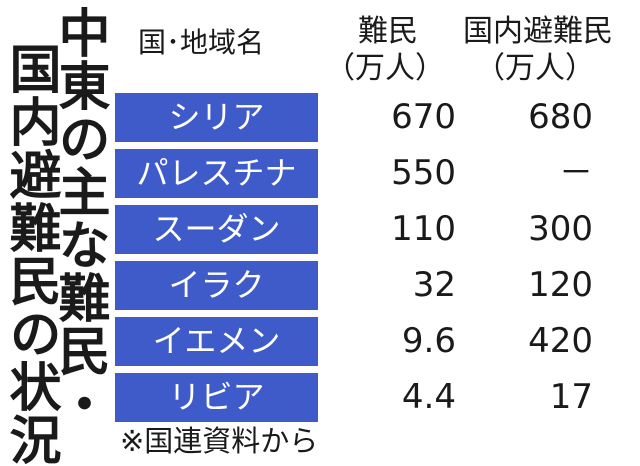  Describe the element at coordinates (201, 42) in the screenshot. I see `header-country: 国･地域名` at that location.